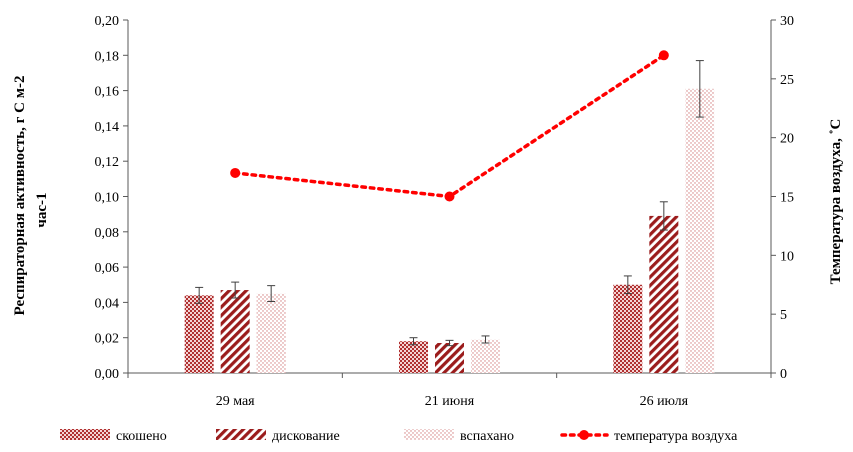  I want to click on category-label: 21 июня, so click(450, 401).